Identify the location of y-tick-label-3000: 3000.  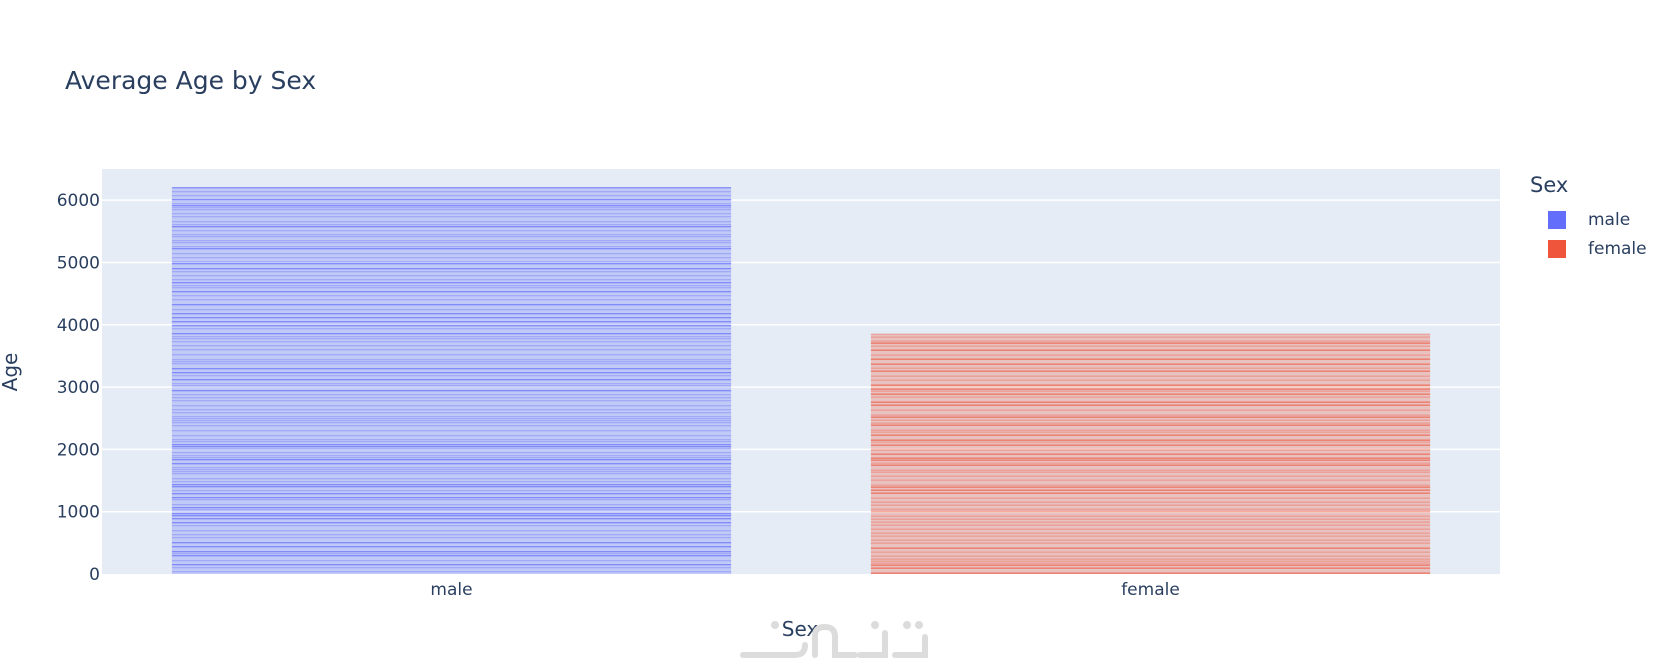
(78, 388).